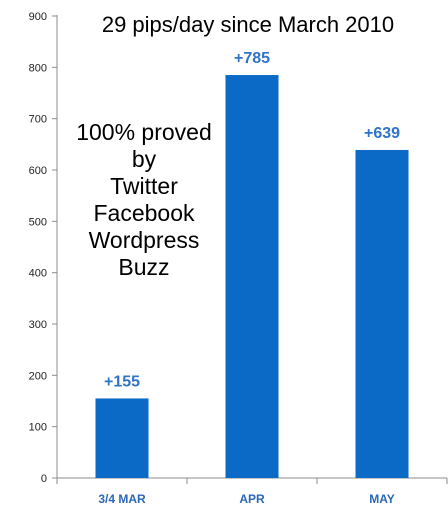 Image resolution: width=448 pixels, height=517 pixels. What do you see at coordinates (38, 274) in the screenshot?
I see `y-tick-label: 400` at bounding box center [38, 274].